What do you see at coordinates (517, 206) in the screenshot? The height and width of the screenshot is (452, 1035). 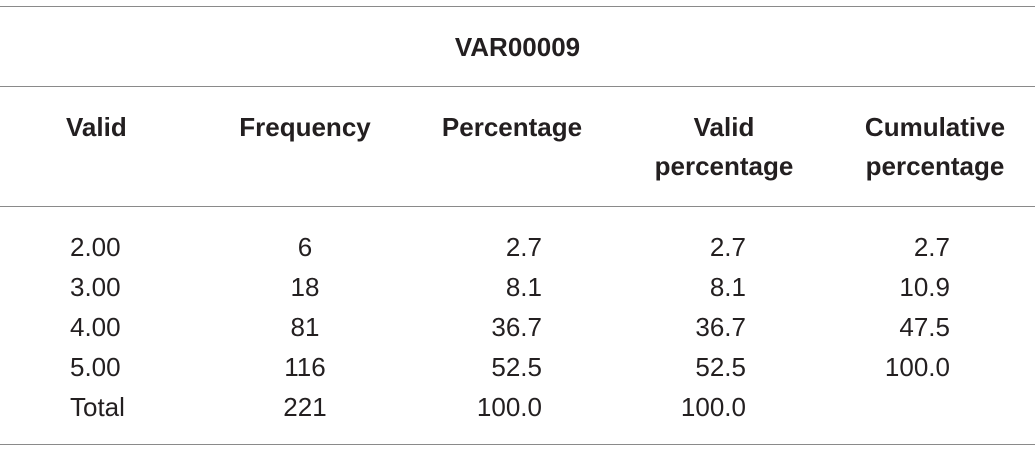 I see `header-rule` at bounding box center [517, 206].